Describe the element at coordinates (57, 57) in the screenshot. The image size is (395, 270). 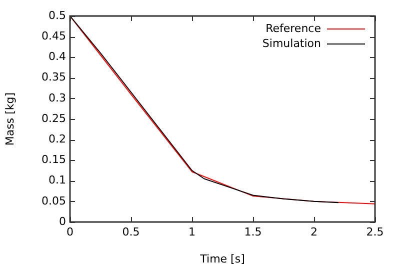
I see `y-tick-label: 0.4` at that location.